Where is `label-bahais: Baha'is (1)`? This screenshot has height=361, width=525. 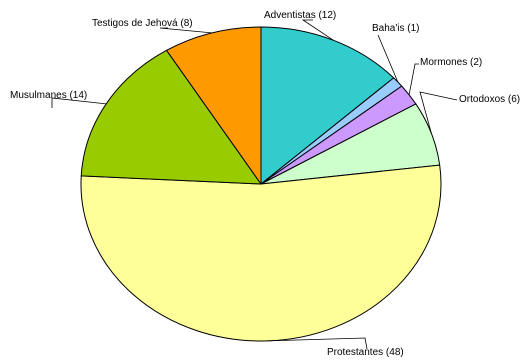
label-bahais: Baha'is (1) is located at coordinates (396, 28).